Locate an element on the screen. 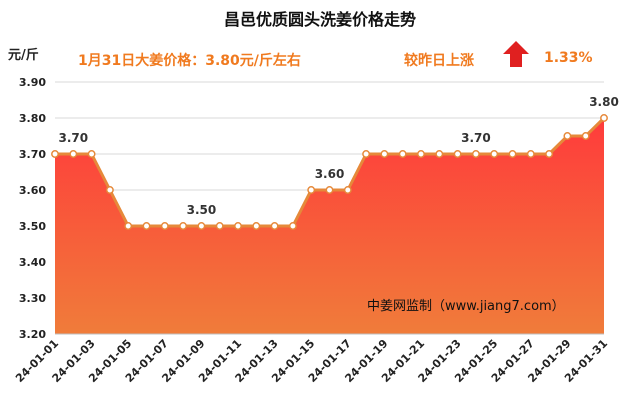 The image size is (640, 410). data-label: 3.60 is located at coordinates (330, 174).